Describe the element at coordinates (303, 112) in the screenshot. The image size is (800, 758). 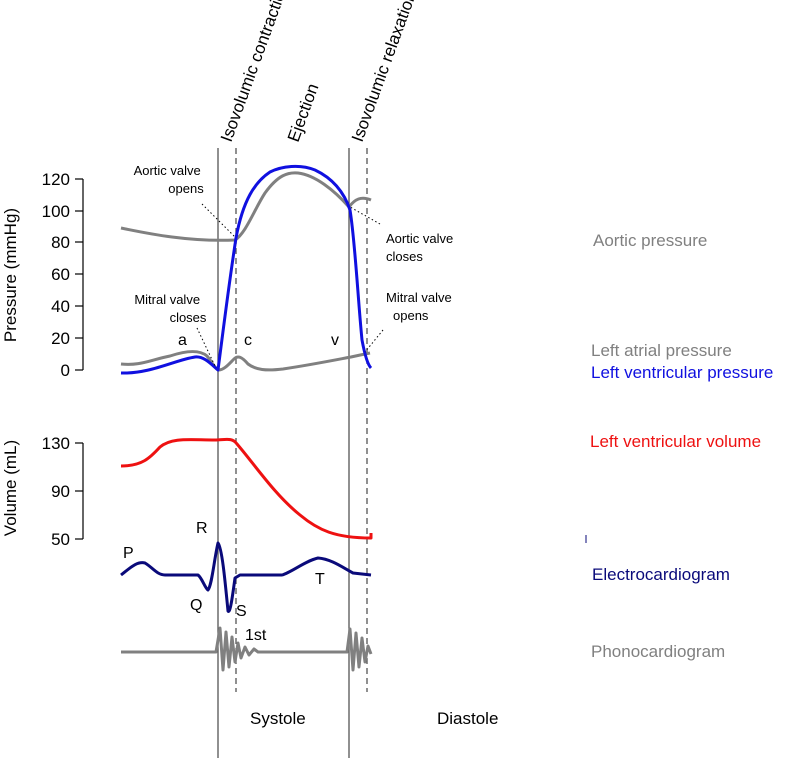
I see `phase-label-ejection: Ejection` at that location.